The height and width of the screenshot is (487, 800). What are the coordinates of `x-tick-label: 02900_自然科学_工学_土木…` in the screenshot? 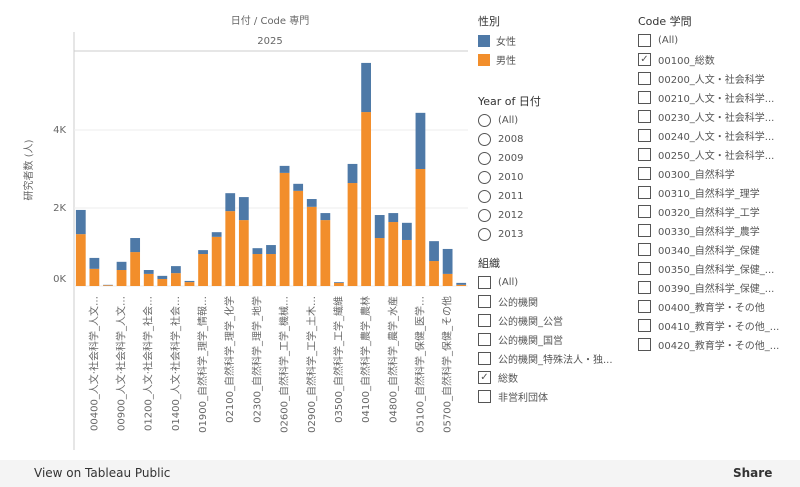 It's located at (311, 364).